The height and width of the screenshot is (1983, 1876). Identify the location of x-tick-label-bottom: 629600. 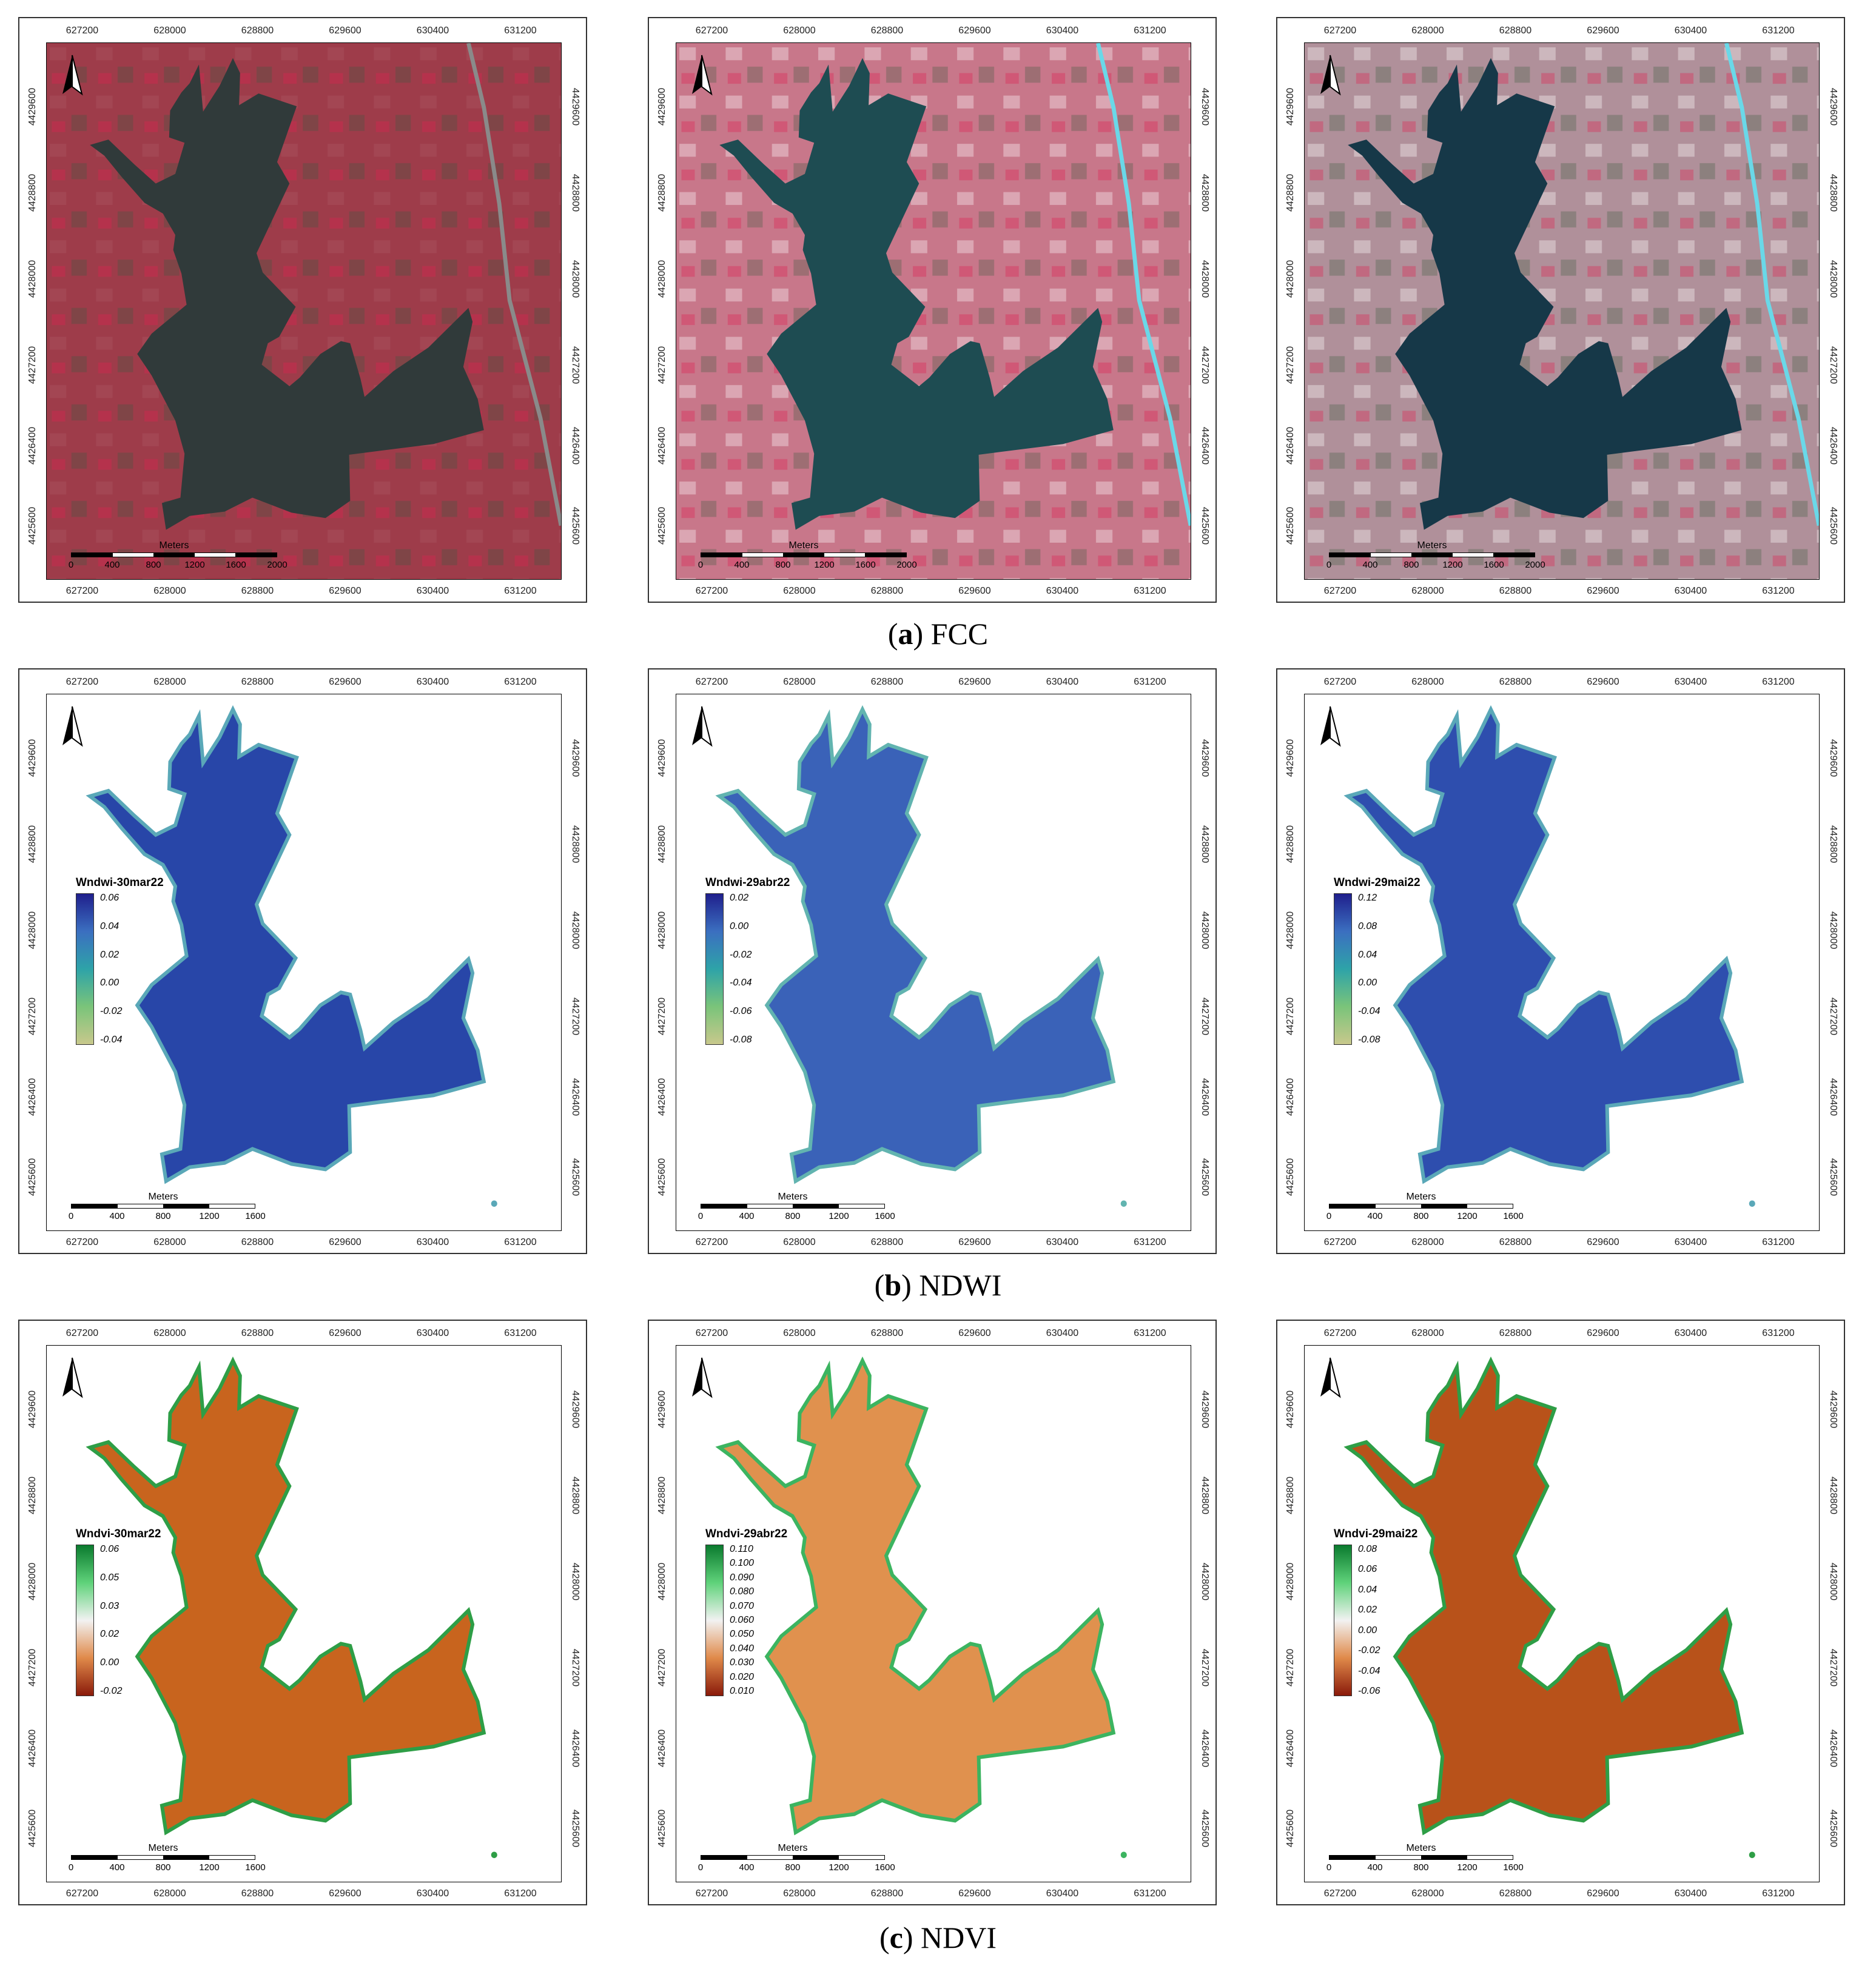
(974, 1242).